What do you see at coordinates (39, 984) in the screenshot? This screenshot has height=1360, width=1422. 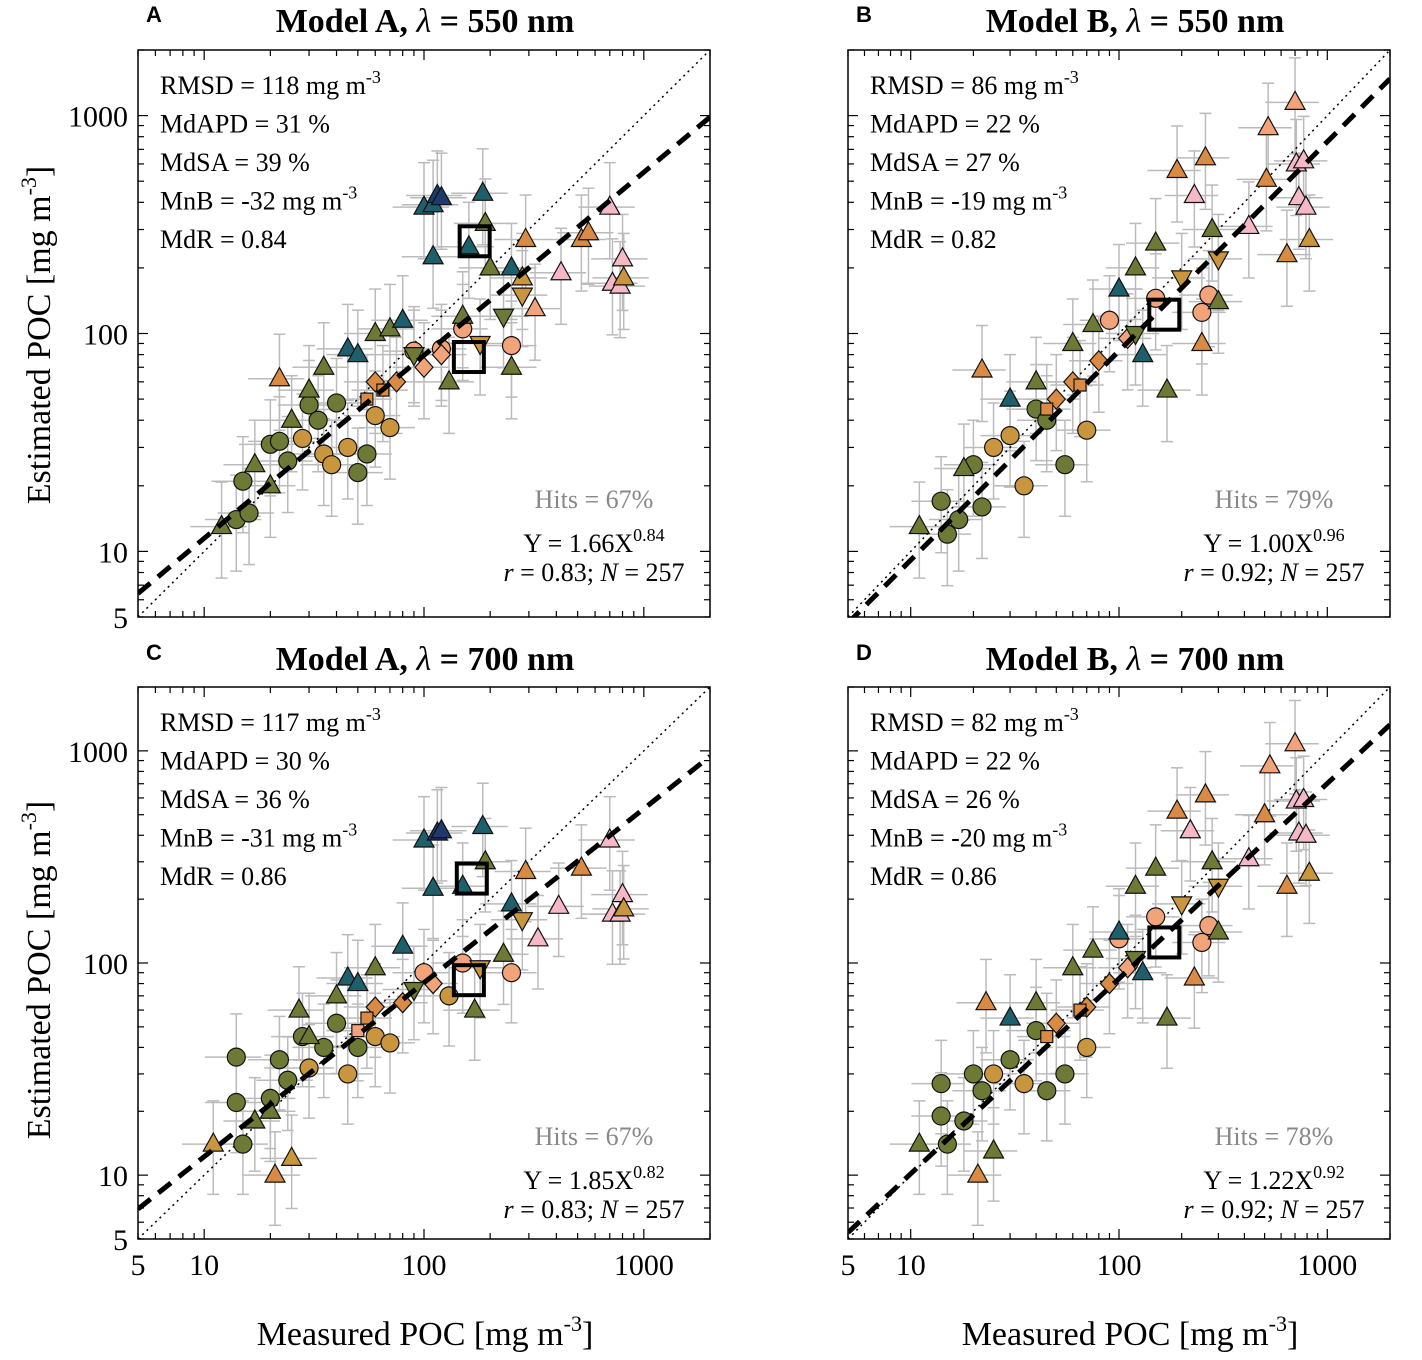 I see `y-label-main-2: Estimated POC [mg m` at bounding box center [39, 984].